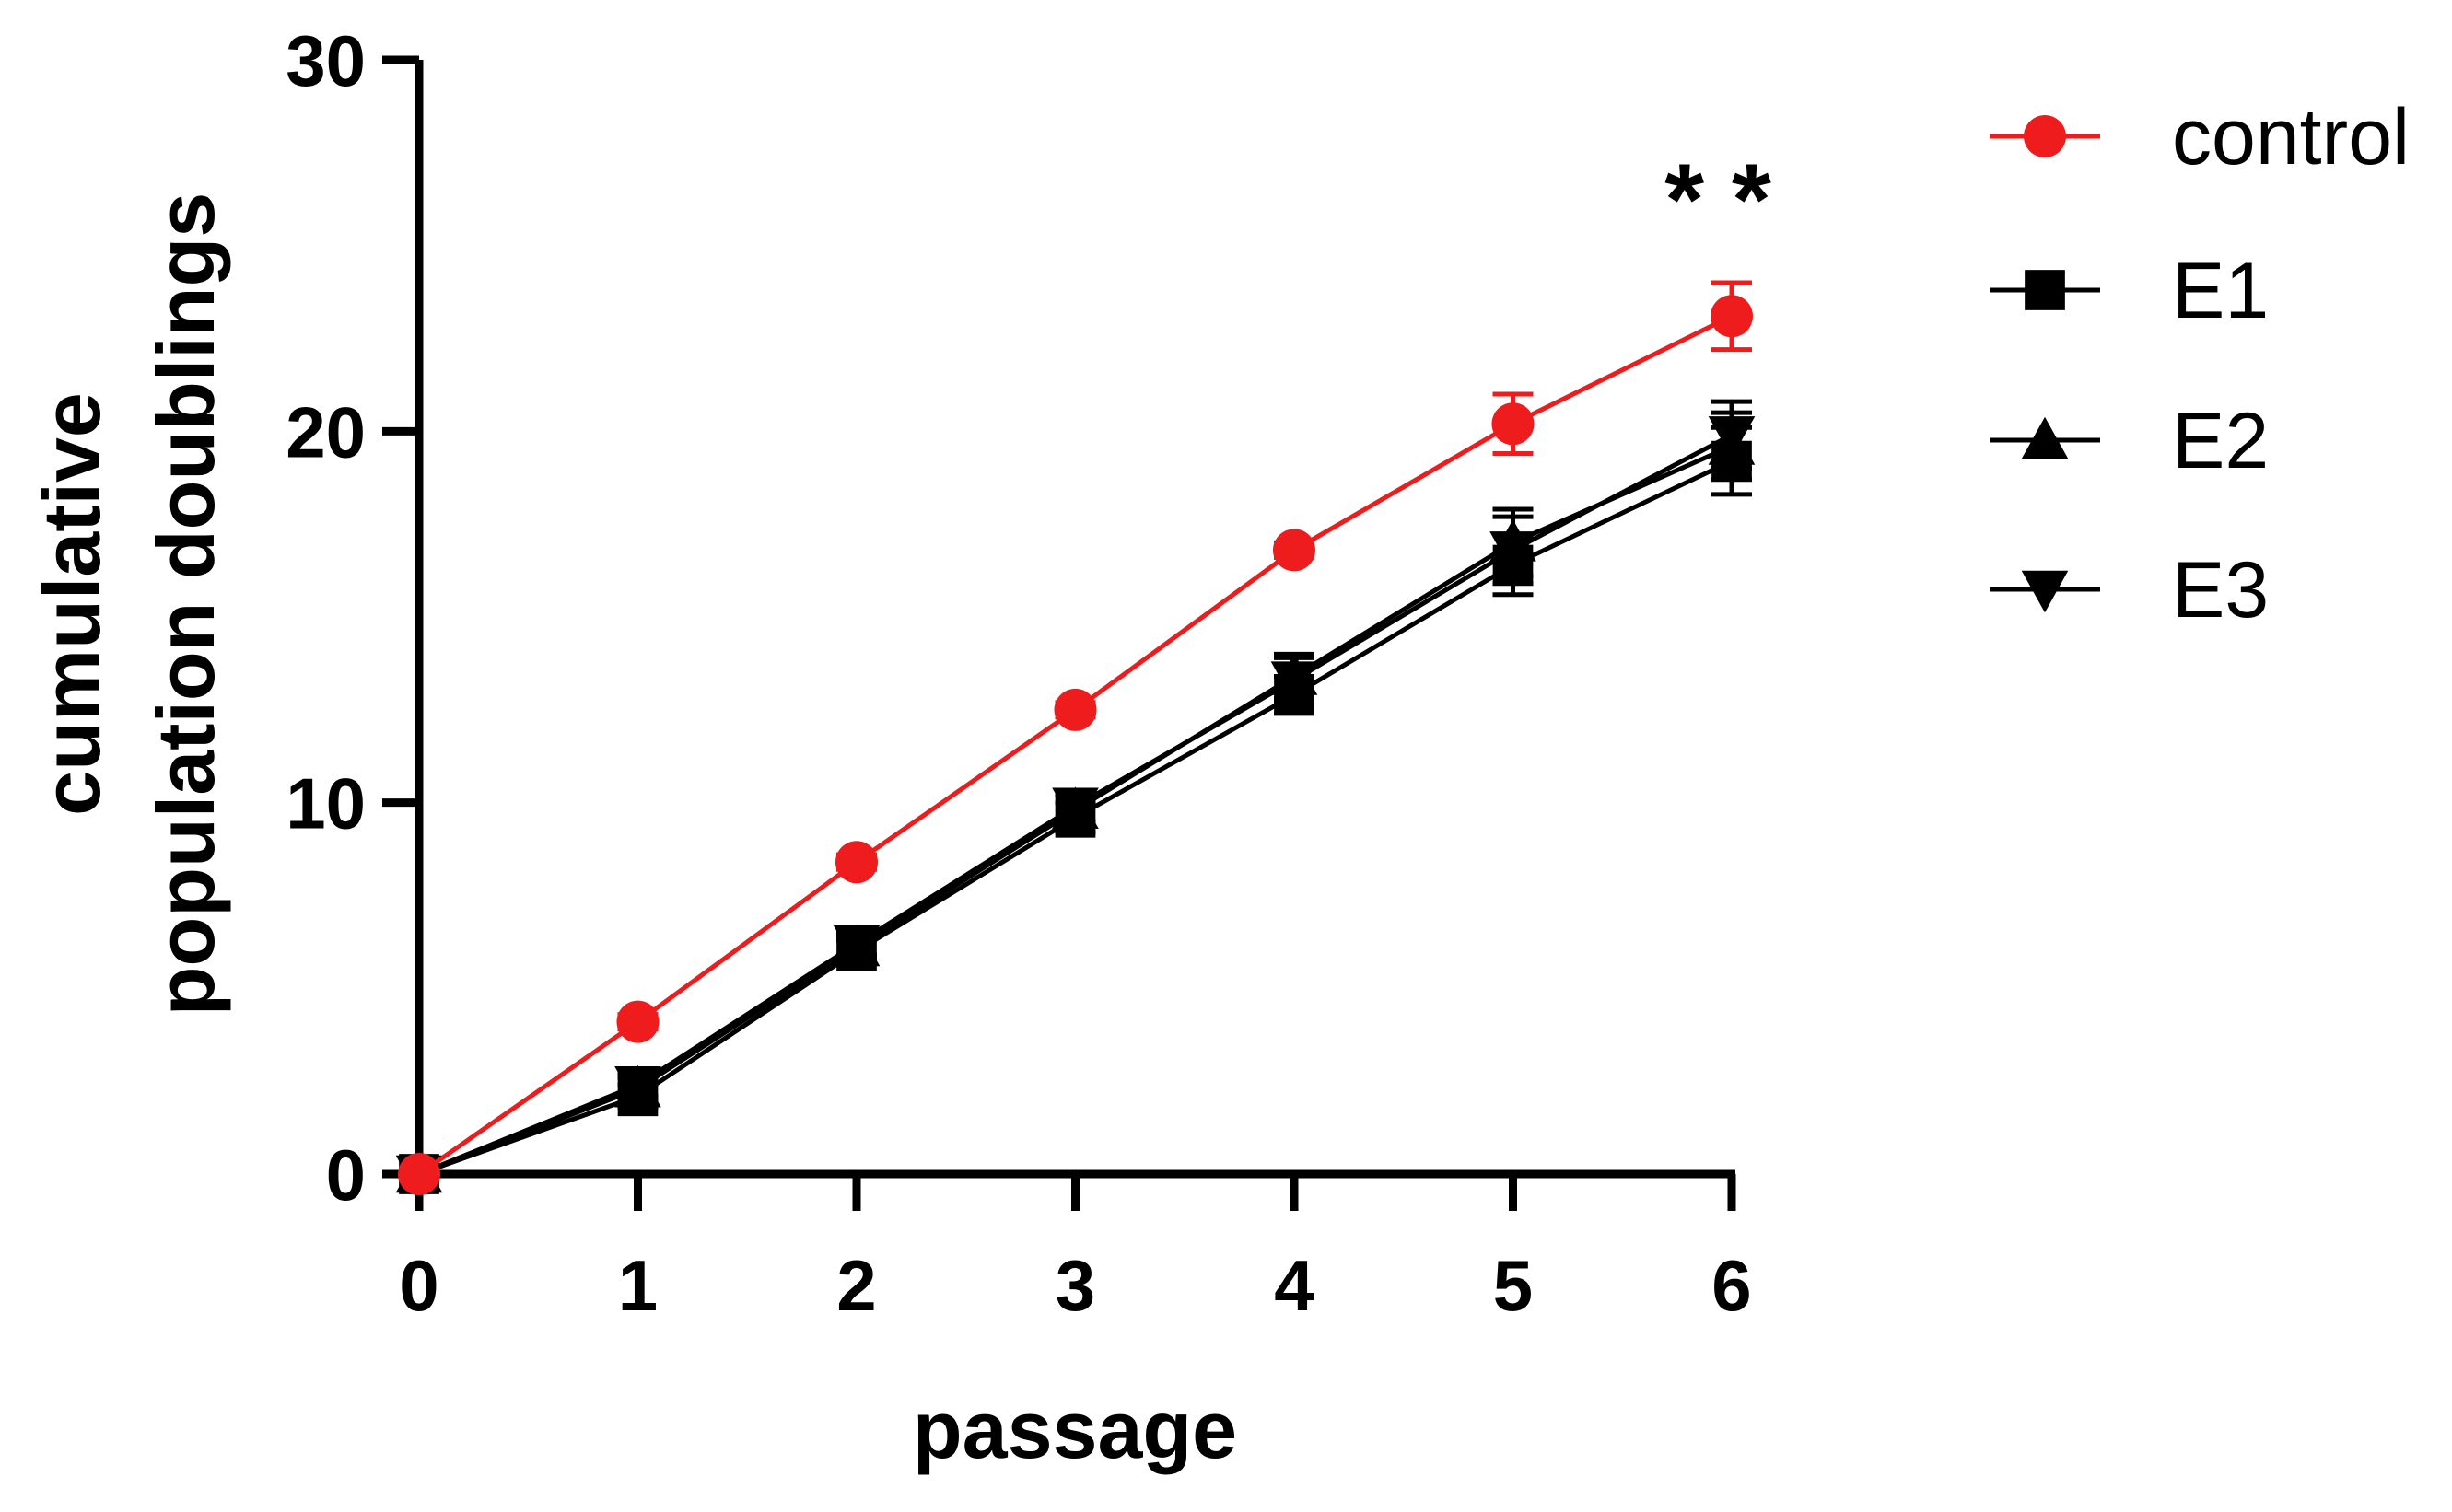 This screenshot has width=2452, height=1512. What do you see at coordinates (2220, 291) in the screenshot?
I see `legend-label: E1` at bounding box center [2220, 291].